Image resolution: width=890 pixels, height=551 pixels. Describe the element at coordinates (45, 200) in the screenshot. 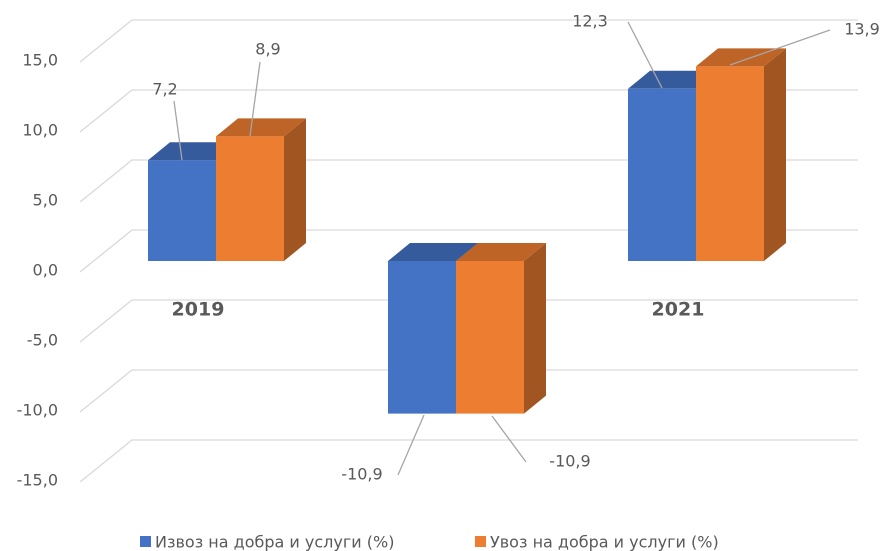

I see `y-tick-label: 5,0` at that location.